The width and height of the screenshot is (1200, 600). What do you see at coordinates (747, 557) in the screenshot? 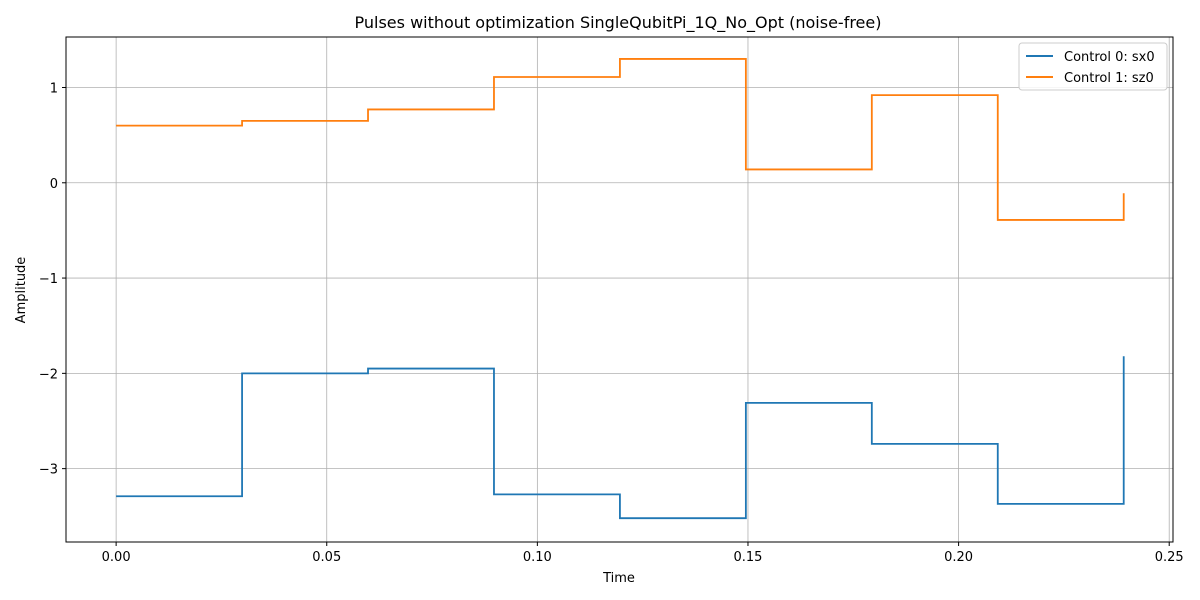
I see `x-tick-label: 0.15` at bounding box center [747, 557].